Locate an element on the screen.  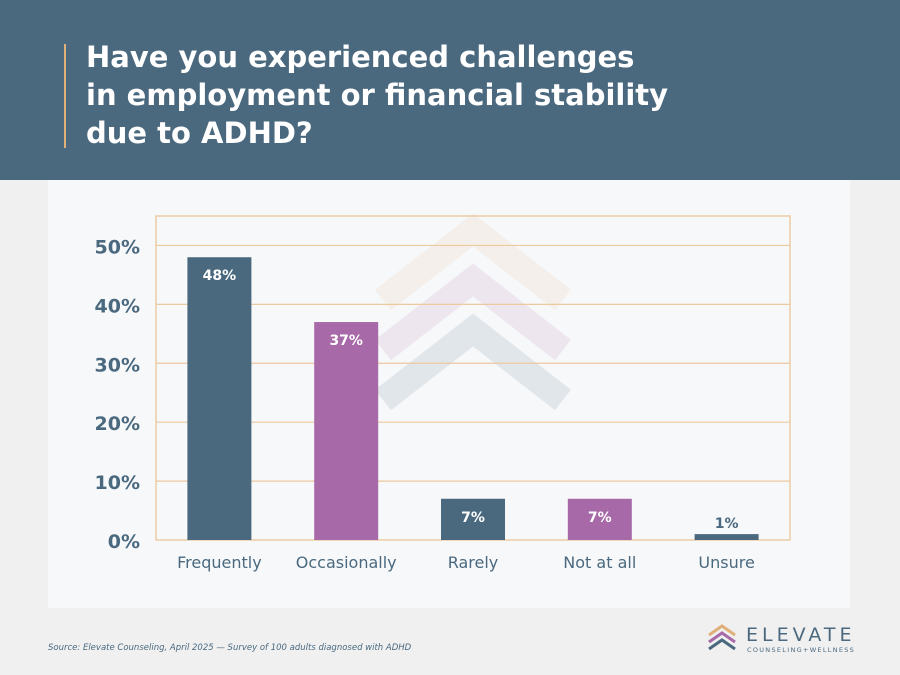
bar-value-label: 48% is located at coordinates (220, 276).